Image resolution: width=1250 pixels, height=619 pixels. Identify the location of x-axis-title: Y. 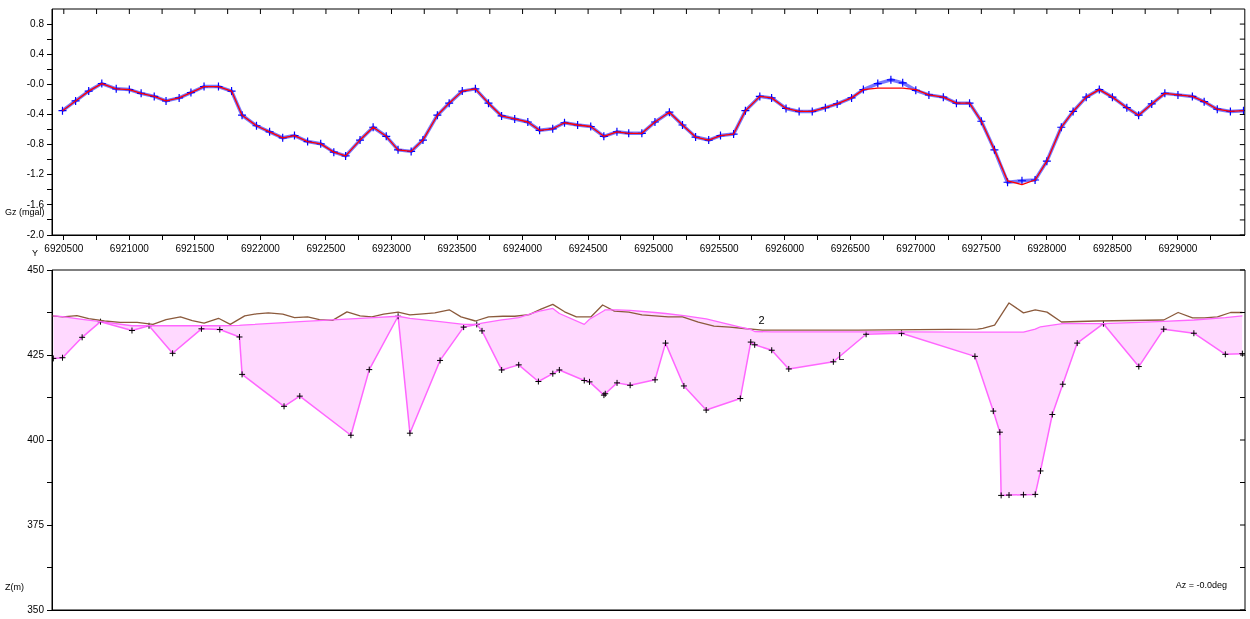
(35, 253).